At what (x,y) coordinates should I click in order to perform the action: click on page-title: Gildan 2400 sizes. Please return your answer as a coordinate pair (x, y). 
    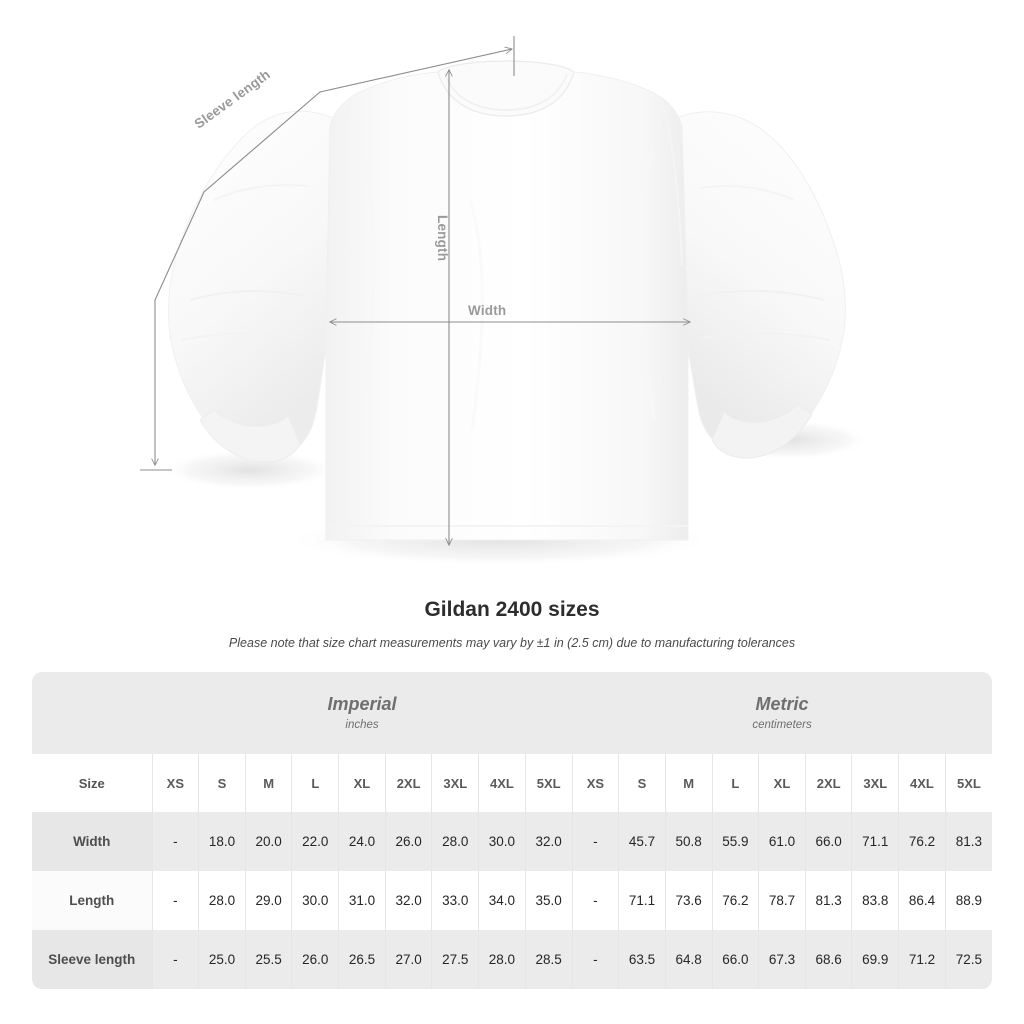
    Looking at the image, I should click on (512, 609).